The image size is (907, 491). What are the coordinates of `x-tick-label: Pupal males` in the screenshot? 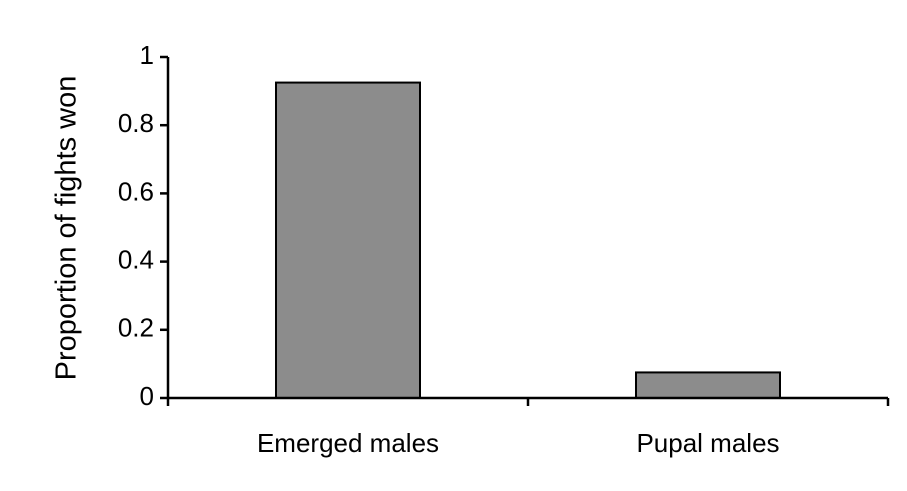 It's located at (707, 443).